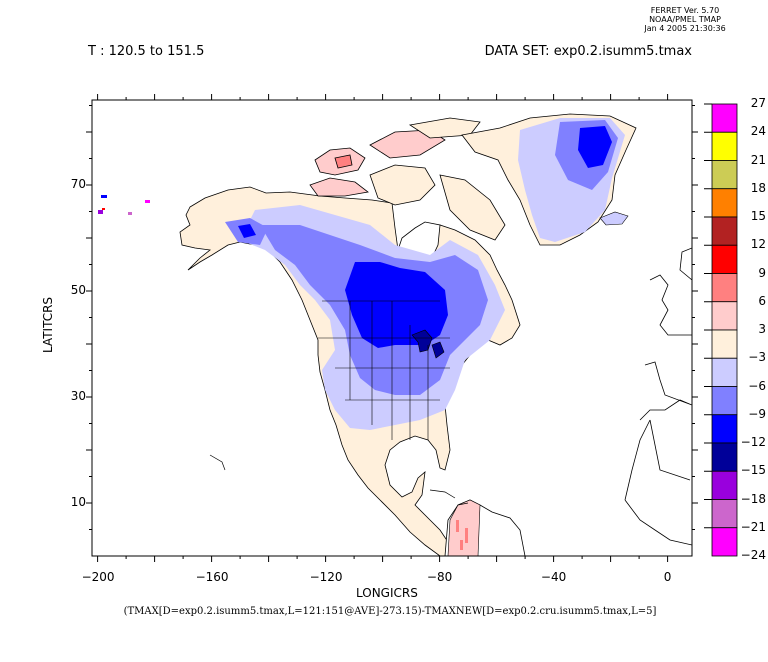 This screenshot has height=662, width=768. What do you see at coordinates (753, 498) in the screenshot?
I see `colorbar-label: −18` at bounding box center [753, 498].